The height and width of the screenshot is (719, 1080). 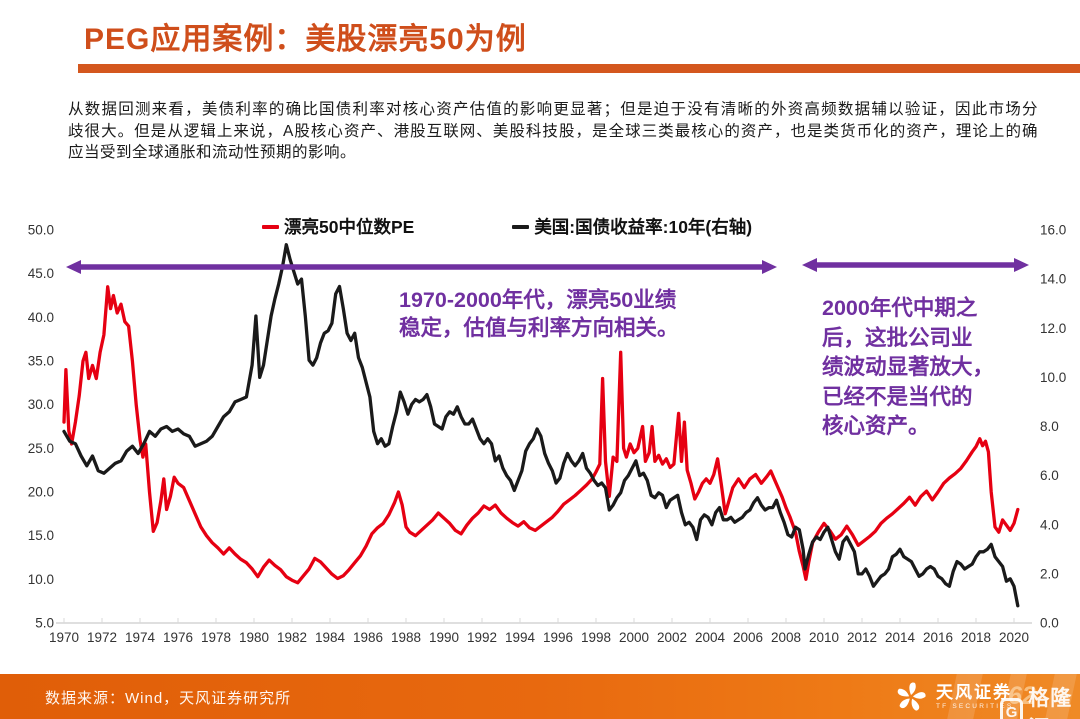 I want to click on svg-text: 16.0, so click(x=1053, y=230).